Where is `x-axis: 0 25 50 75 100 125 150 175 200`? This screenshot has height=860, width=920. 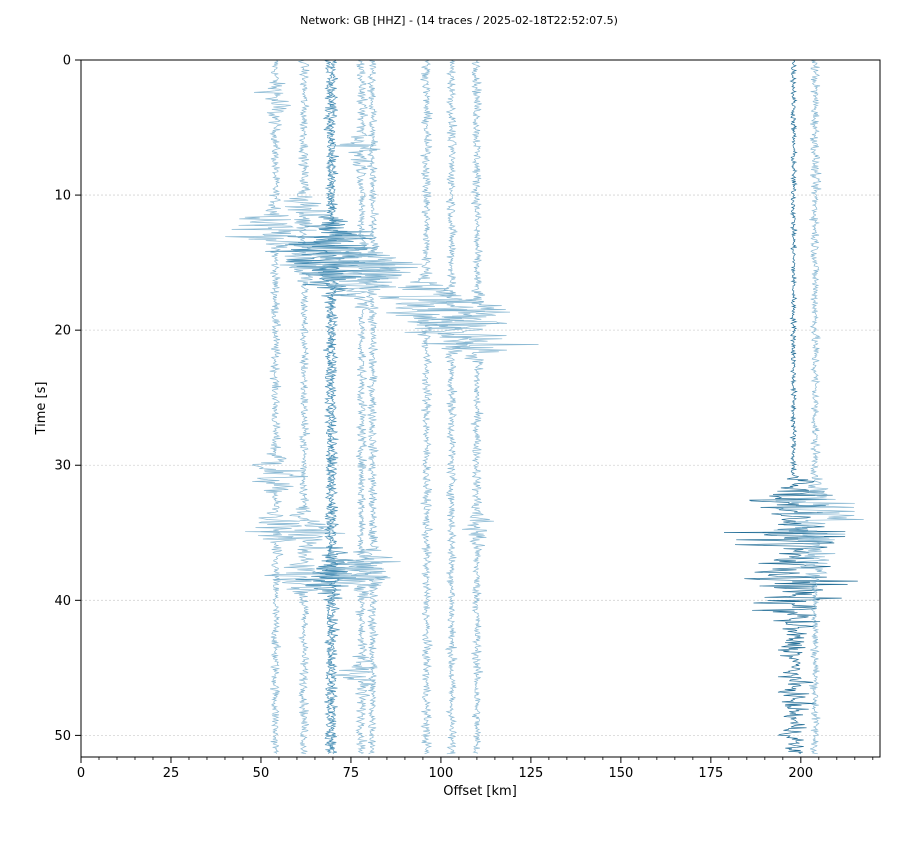
x-axis: 0 25 50 75 100 125 150 175 200 is located at coordinates (475, 769).